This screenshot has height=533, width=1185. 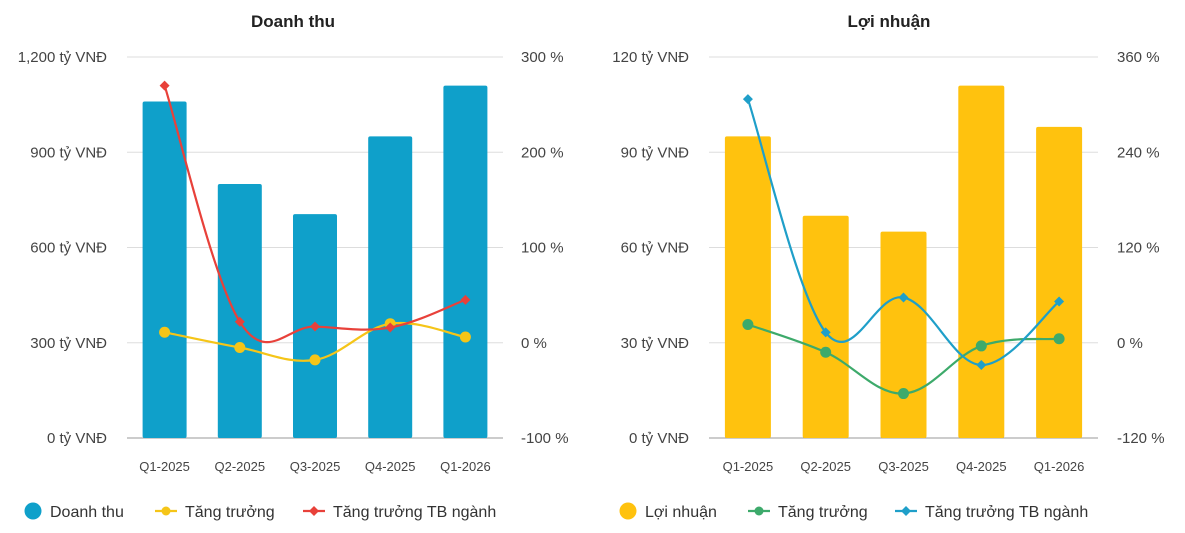 I want to click on y-left-tick-label: 600 tỷ VNĐ, so click(x=68, y=248).